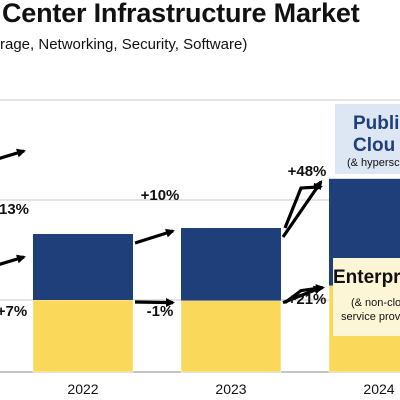 The height and width of the screenshot is (400, 400). I want to click on enterprise-series-label: Enterpri, so click(366, 277).